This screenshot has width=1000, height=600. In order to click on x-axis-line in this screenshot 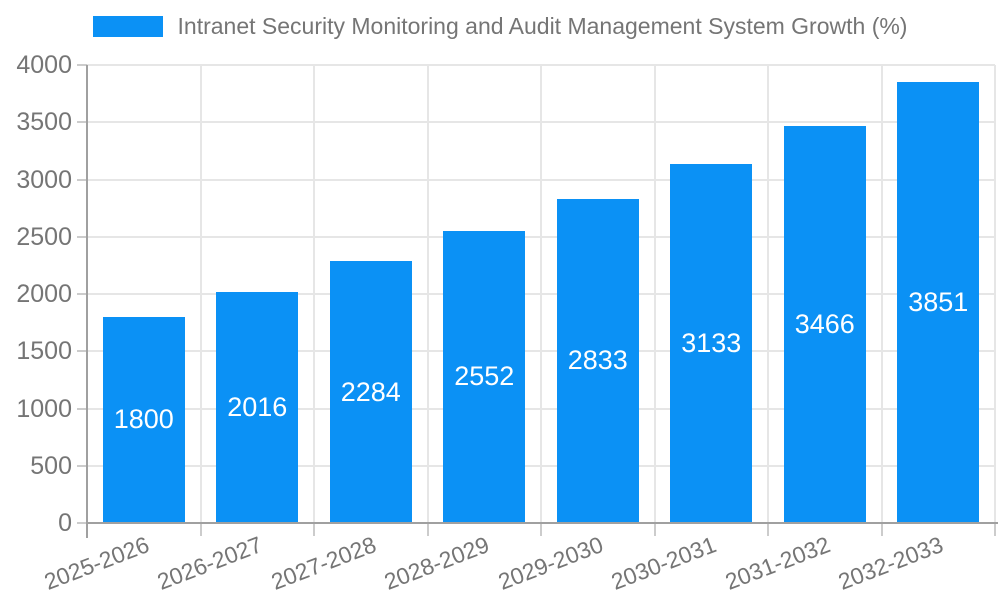, I will do `click(542, 523)`.